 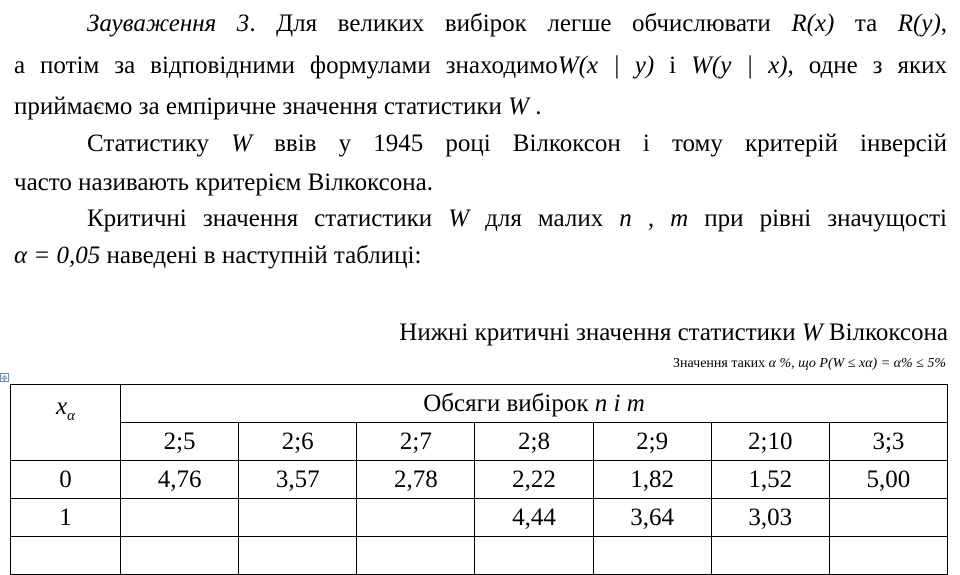 I want to click on column-header: 2;7, so click(x=416, y=441).